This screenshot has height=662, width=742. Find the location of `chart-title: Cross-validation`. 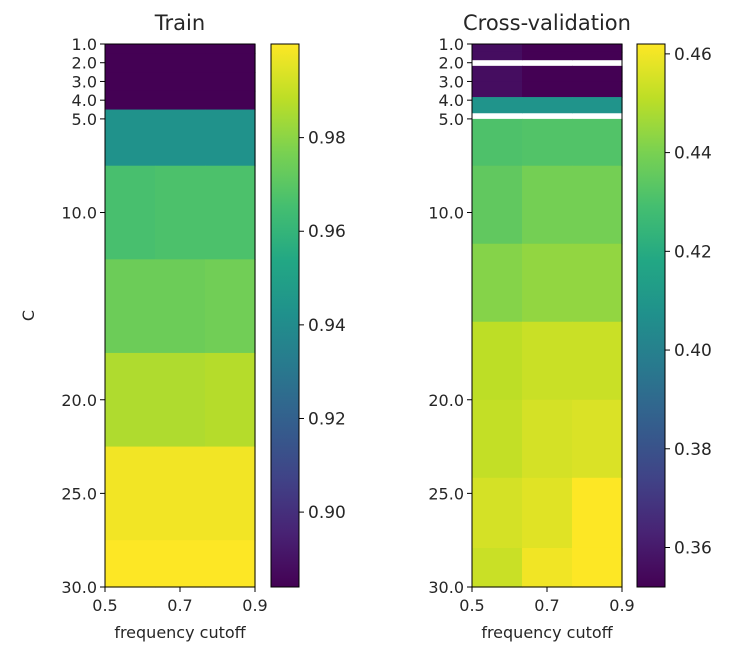

chart-title: Cross-validation is located at coordinates (547, 23).